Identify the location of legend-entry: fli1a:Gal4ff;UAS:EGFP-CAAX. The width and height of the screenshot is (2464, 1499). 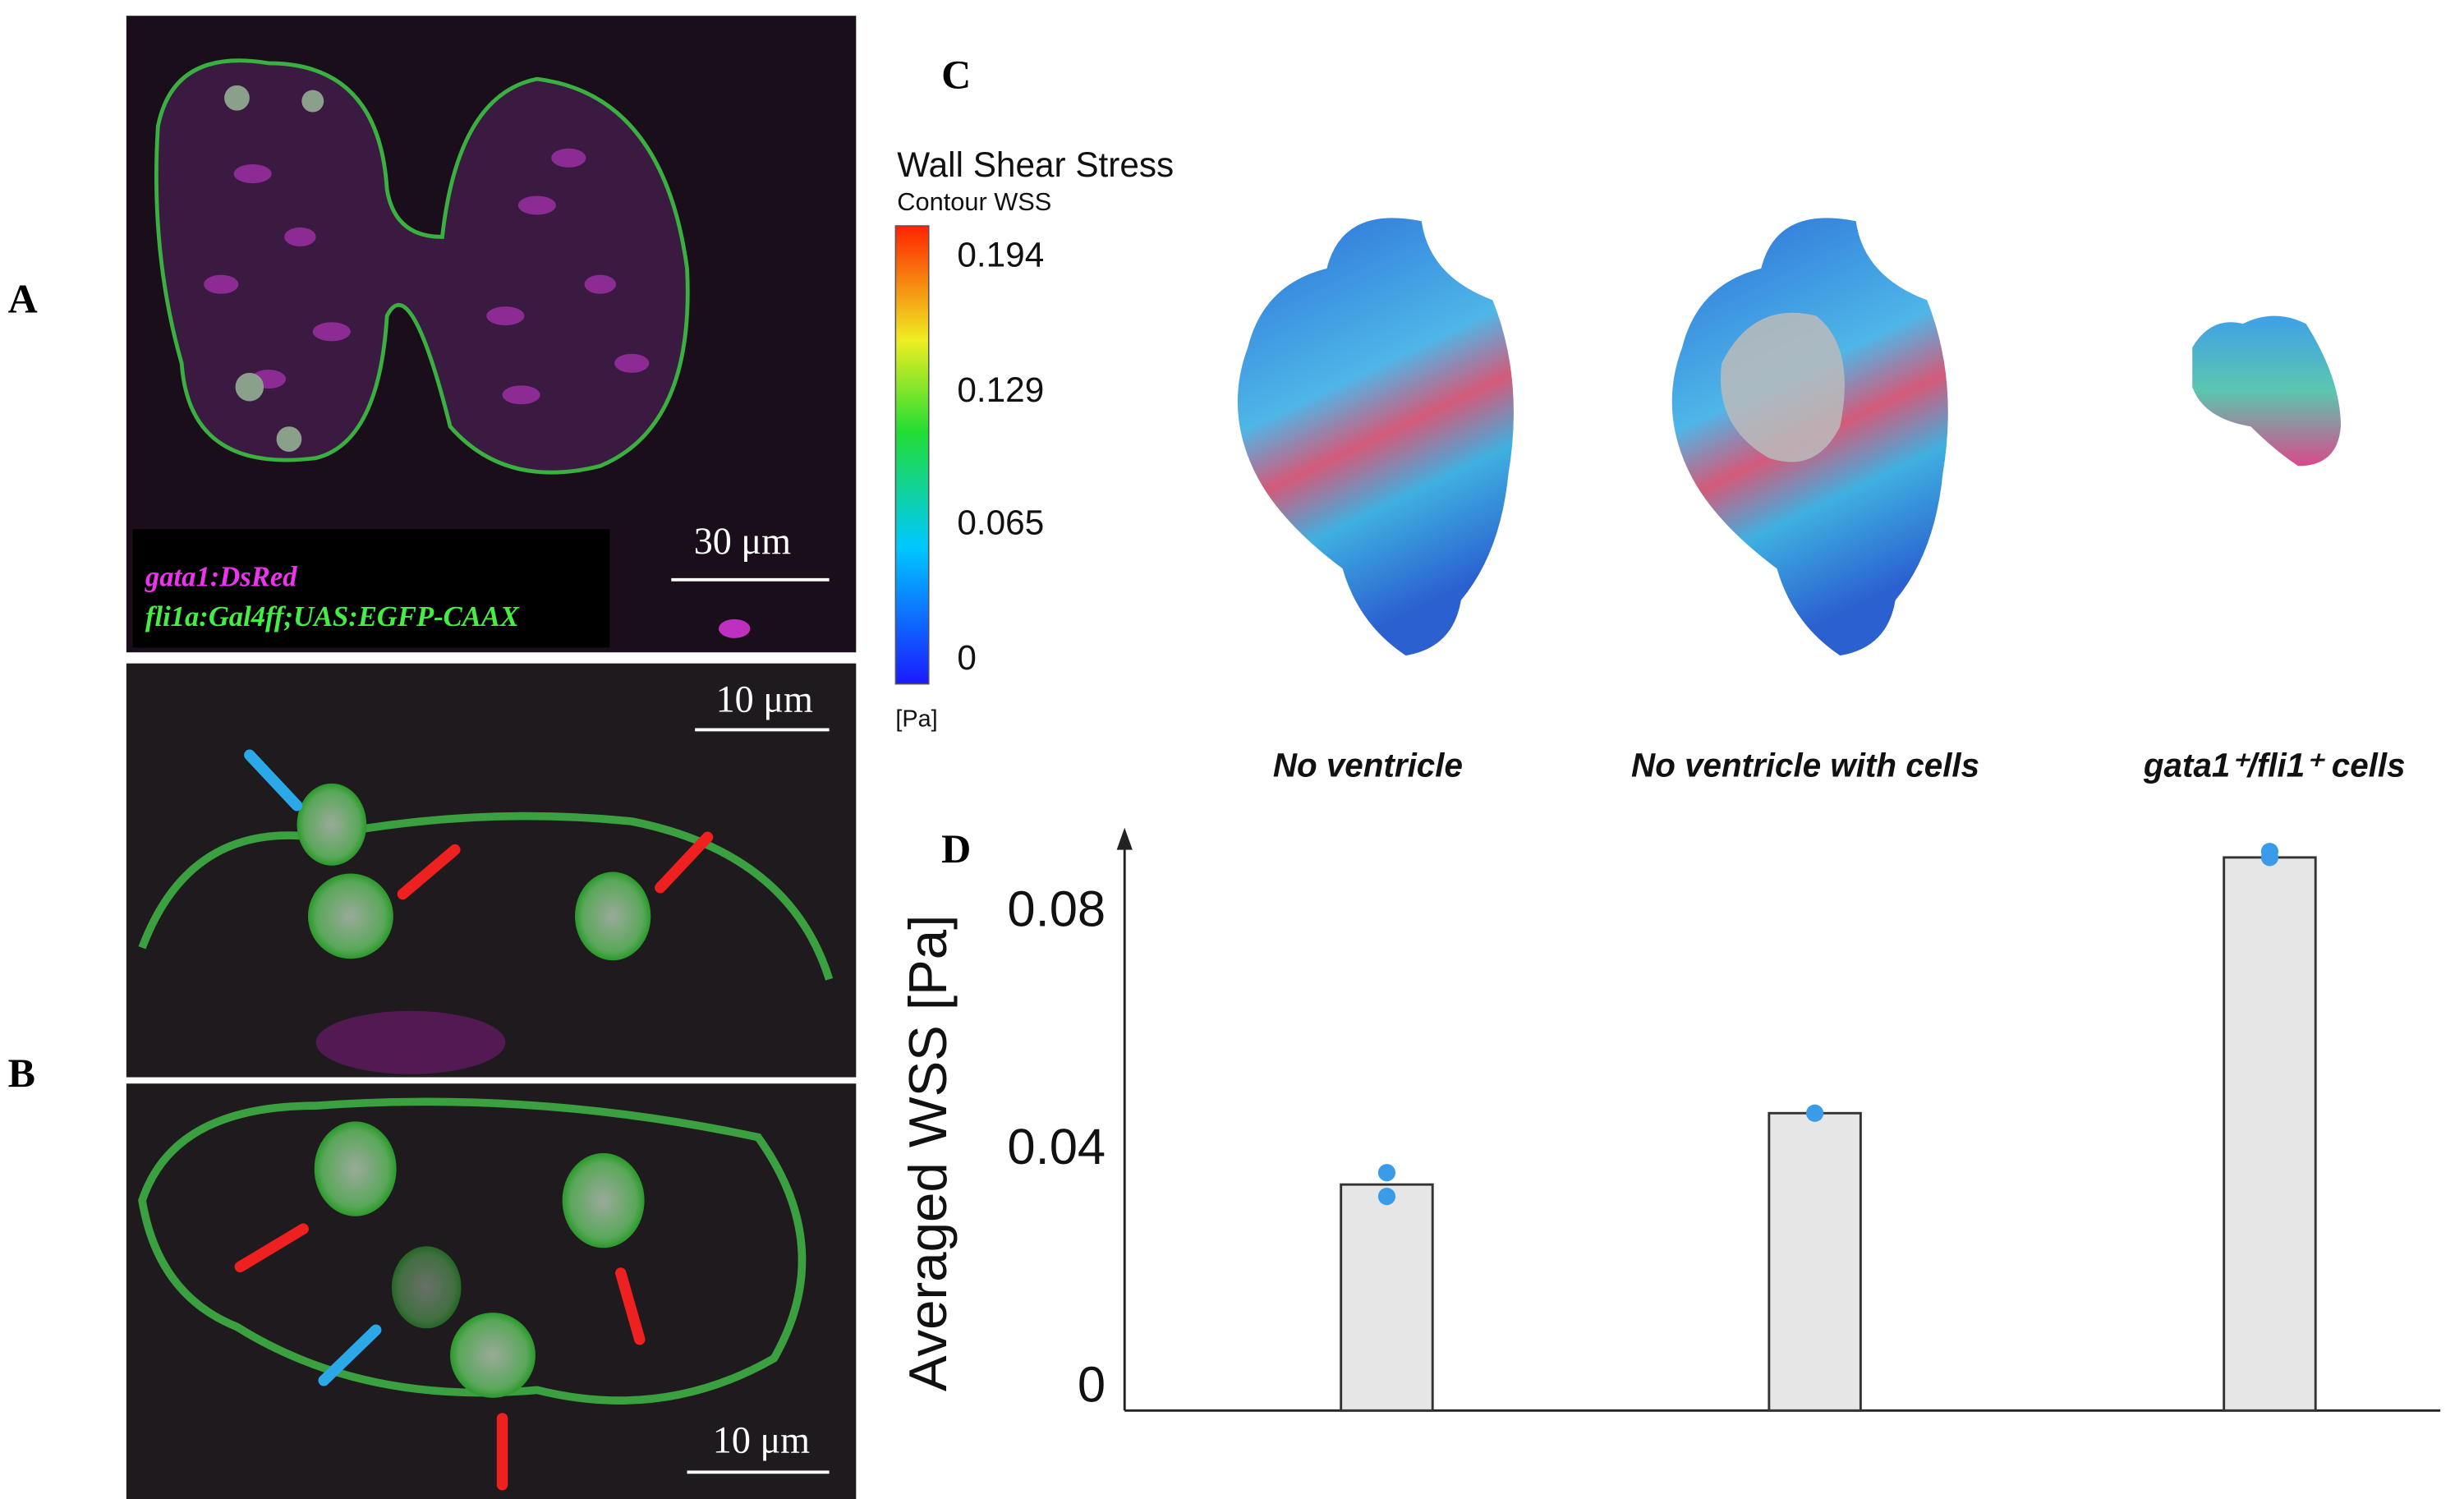
(332, 616).